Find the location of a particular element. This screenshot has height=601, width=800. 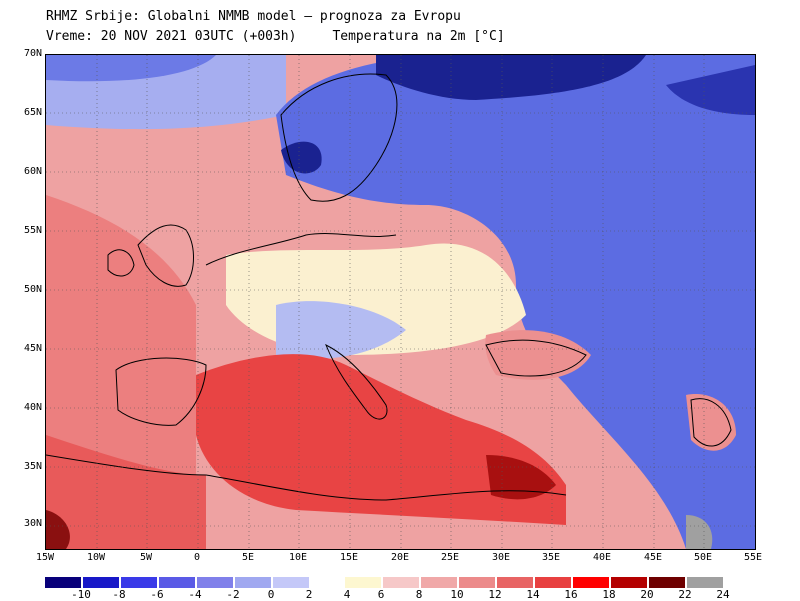

lon-label-10w: 10W is located at coordinates (96, 557).